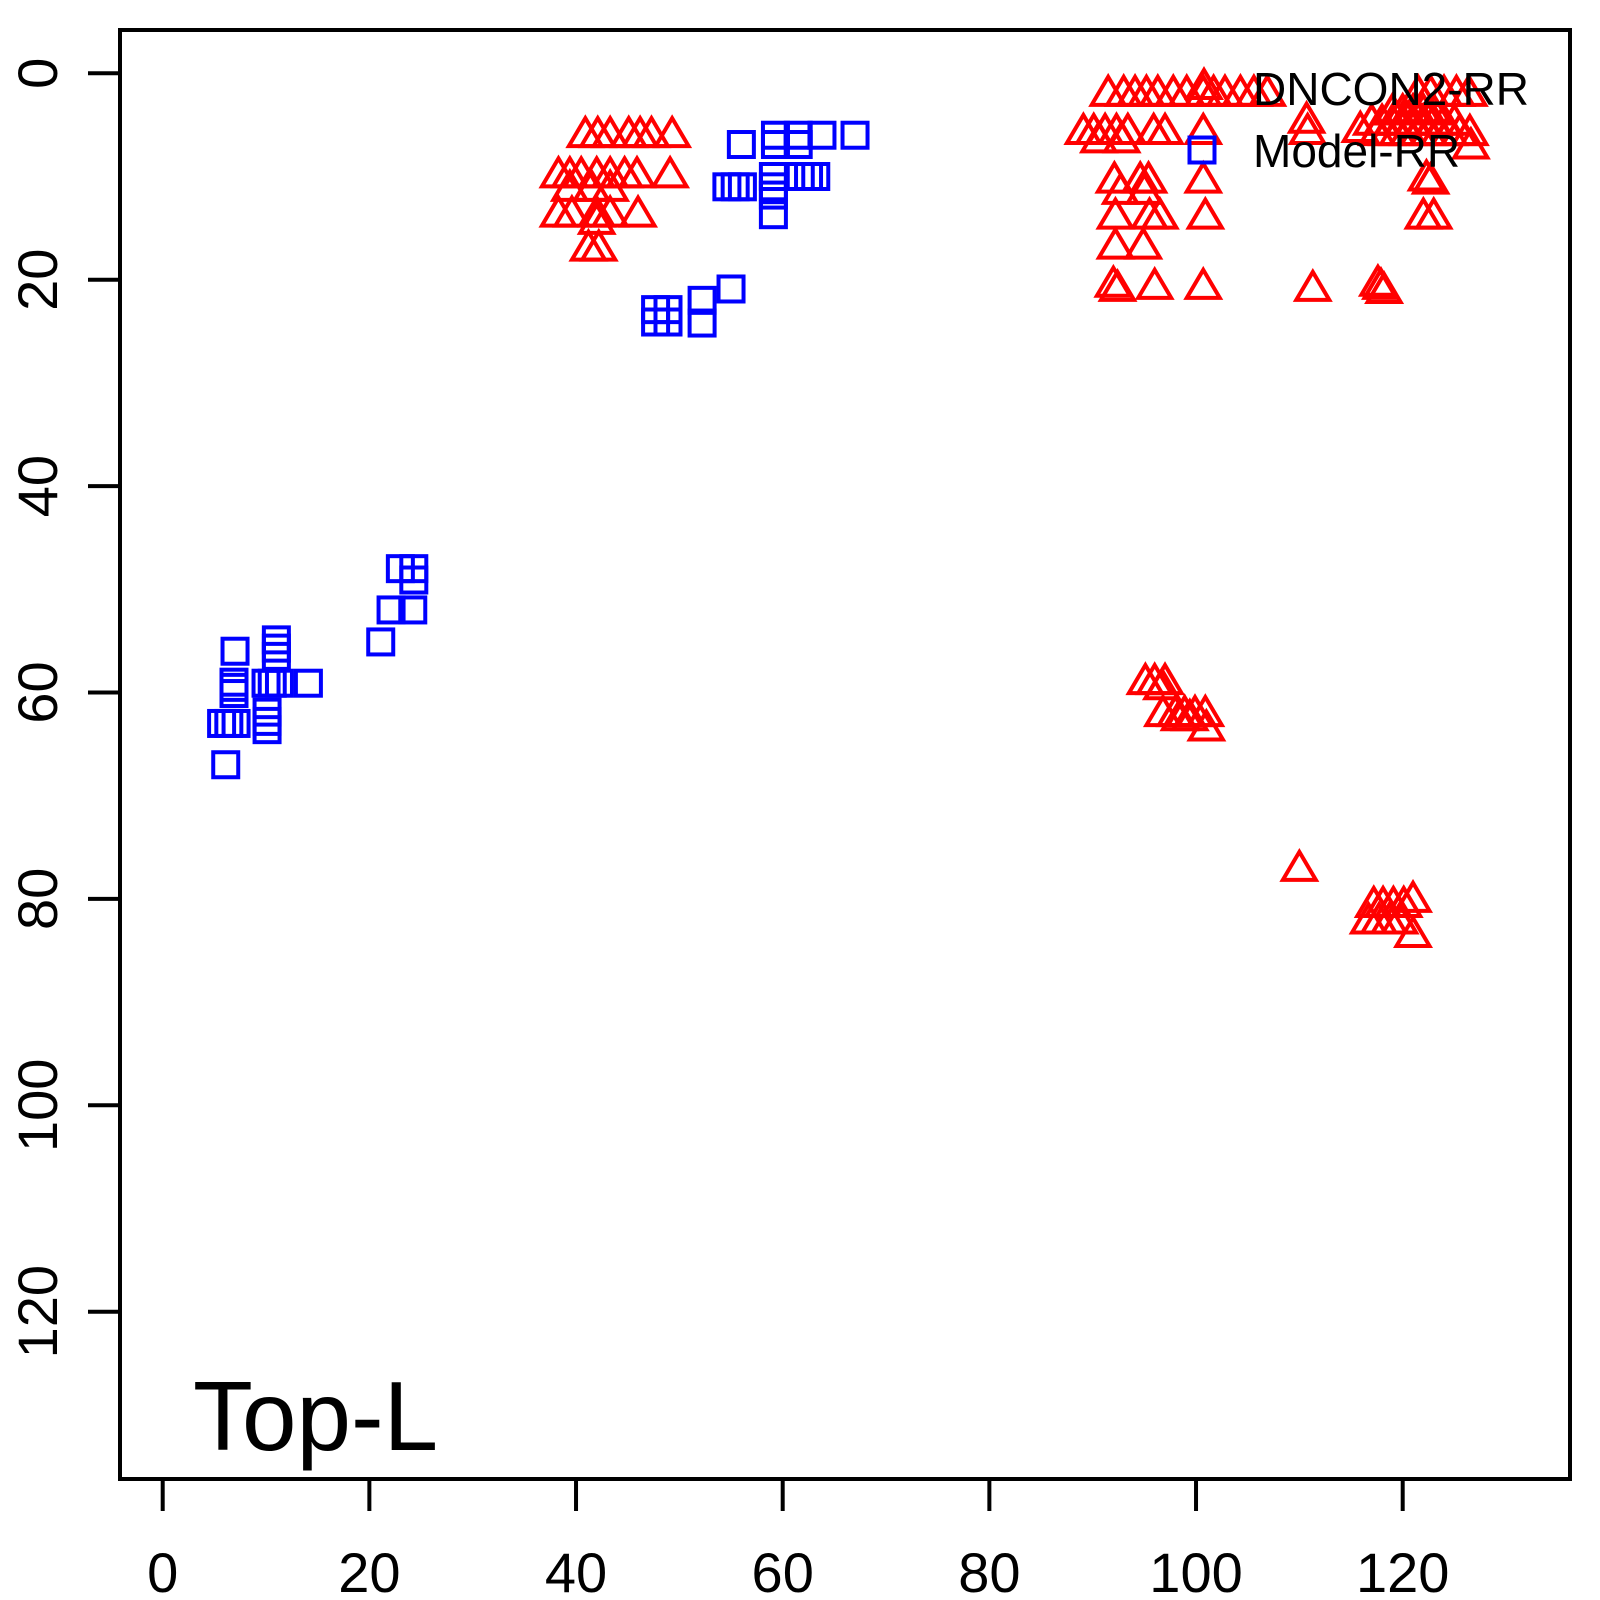  What do you see at coordinates (1356, 151) in the screenshot?
I see `legend-label-model: Model-RR` at bounding box center [1356, 151].